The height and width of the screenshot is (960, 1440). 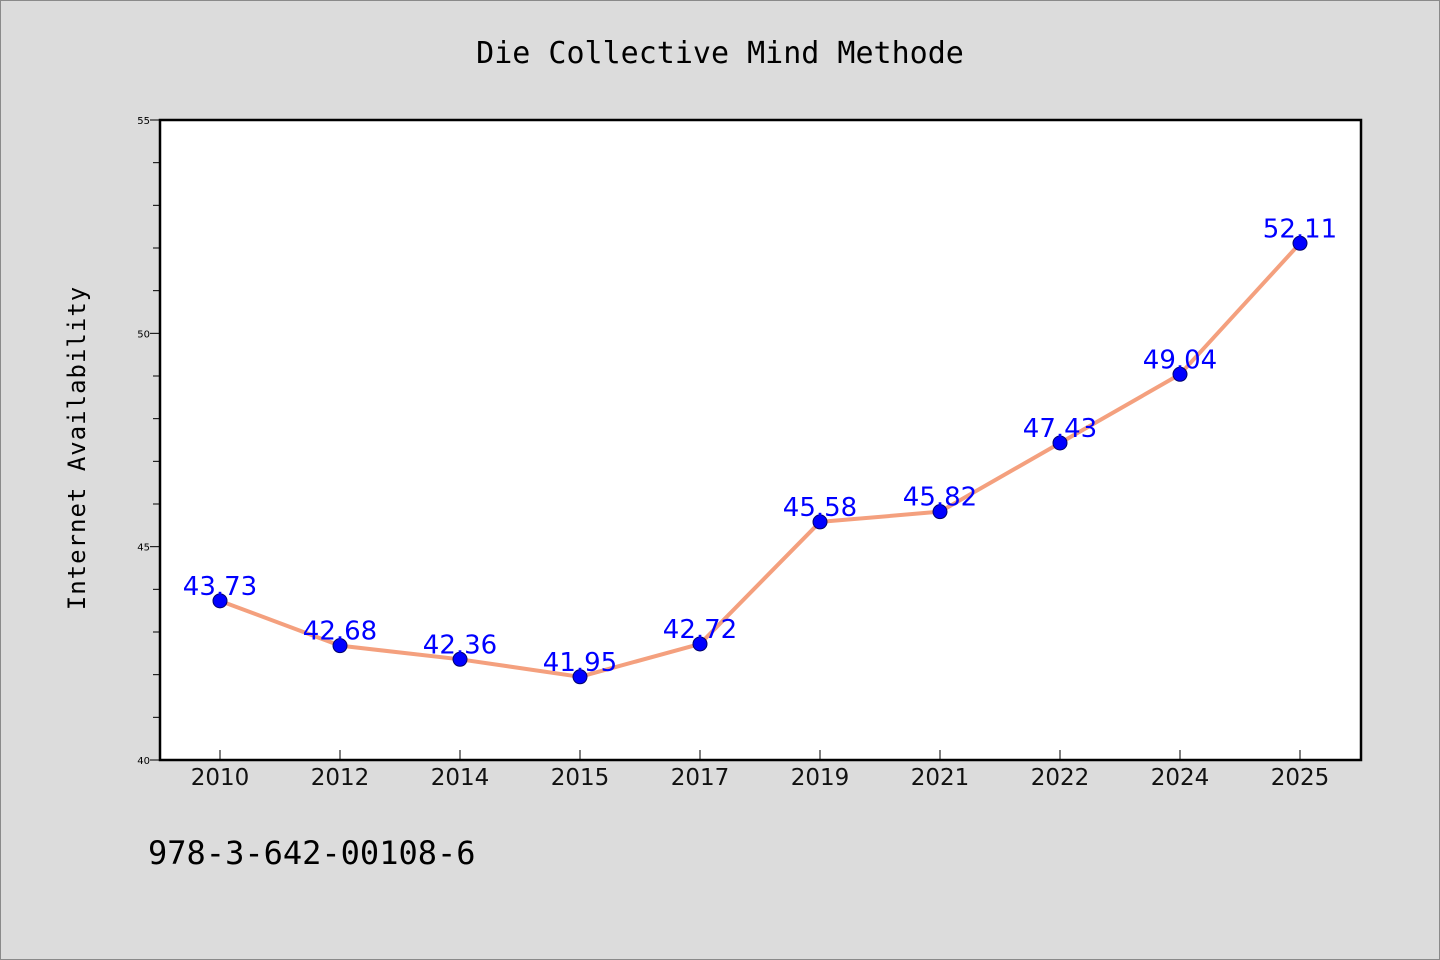 What do you see at coordinates (143, 761) in the screenshot?
I see `y-tick-label: 40` at bounding box center [143, 761].